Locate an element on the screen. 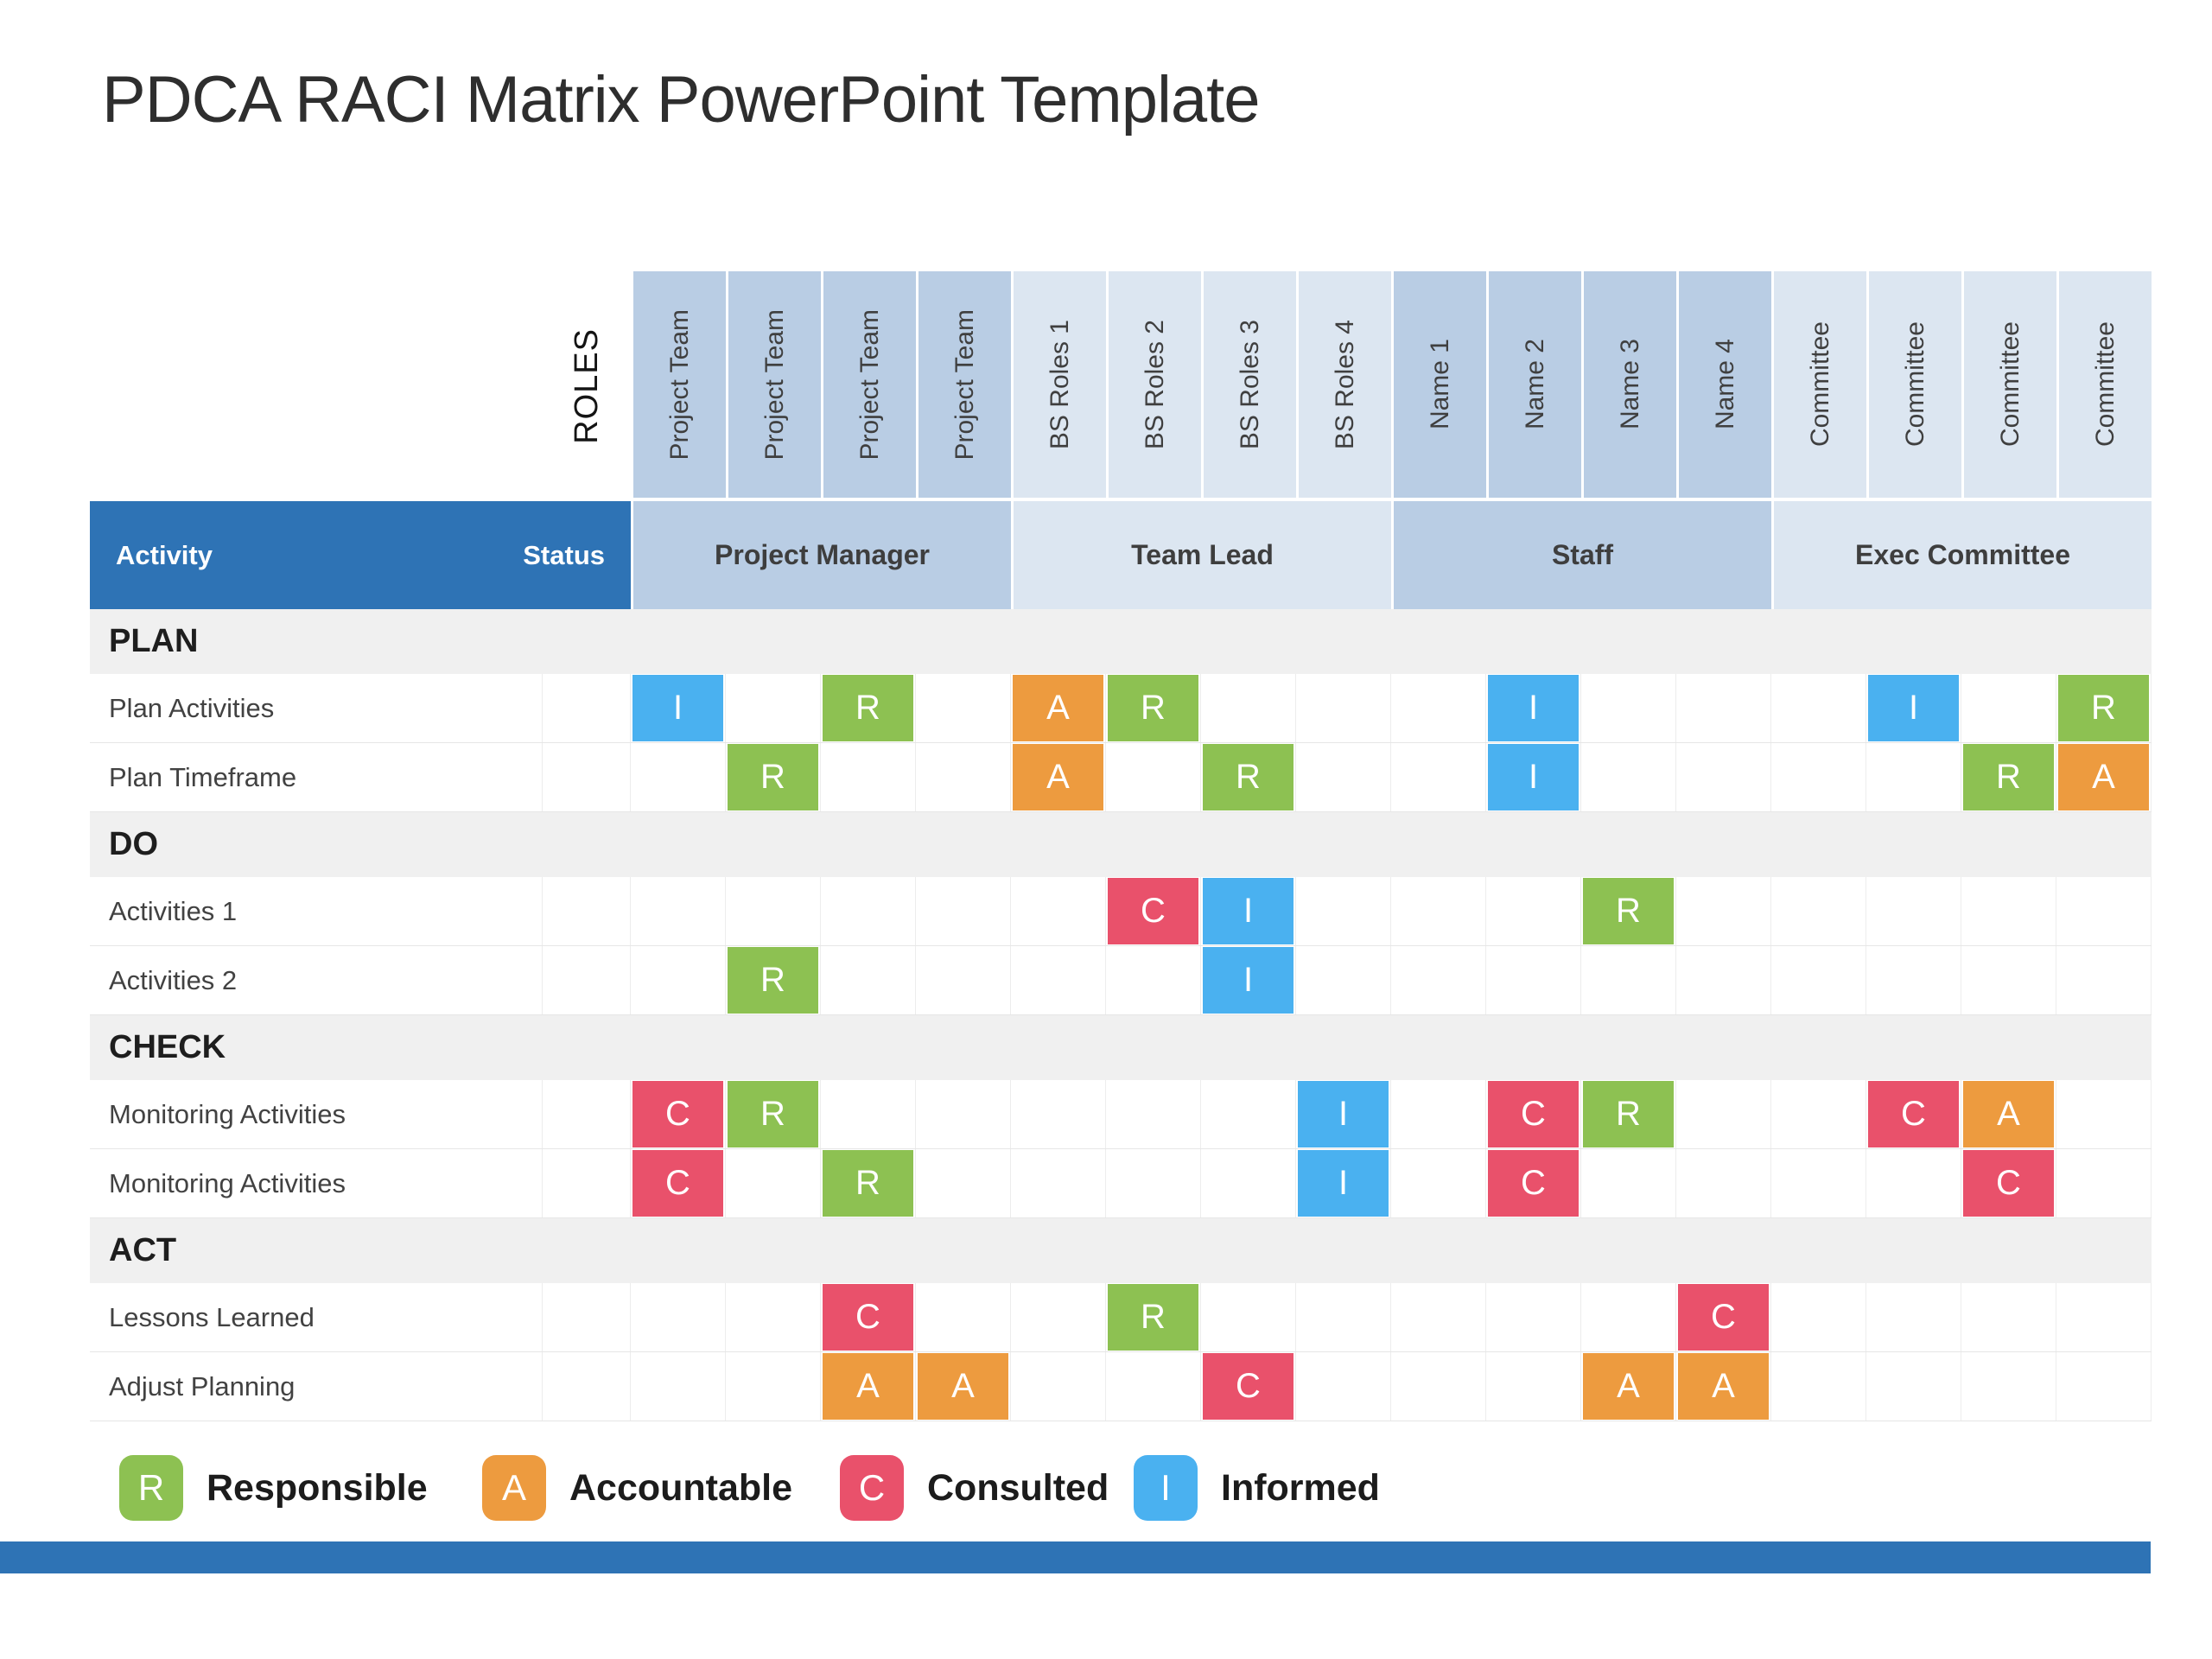 Image resolution: width=2212 pixels, height=1659 pixels. activity-row: Activities 2 R I is located at coordinates (1121, 980).